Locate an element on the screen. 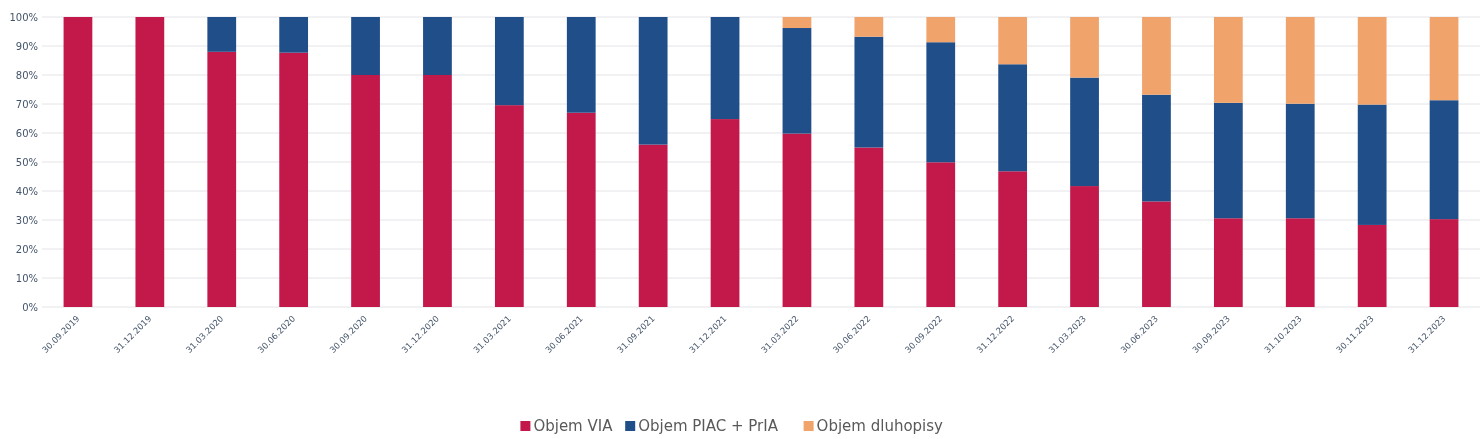 The width and height of the screenshot is (1484, 439). legend-label: Objem VIA is located at coordinates (573, 426).